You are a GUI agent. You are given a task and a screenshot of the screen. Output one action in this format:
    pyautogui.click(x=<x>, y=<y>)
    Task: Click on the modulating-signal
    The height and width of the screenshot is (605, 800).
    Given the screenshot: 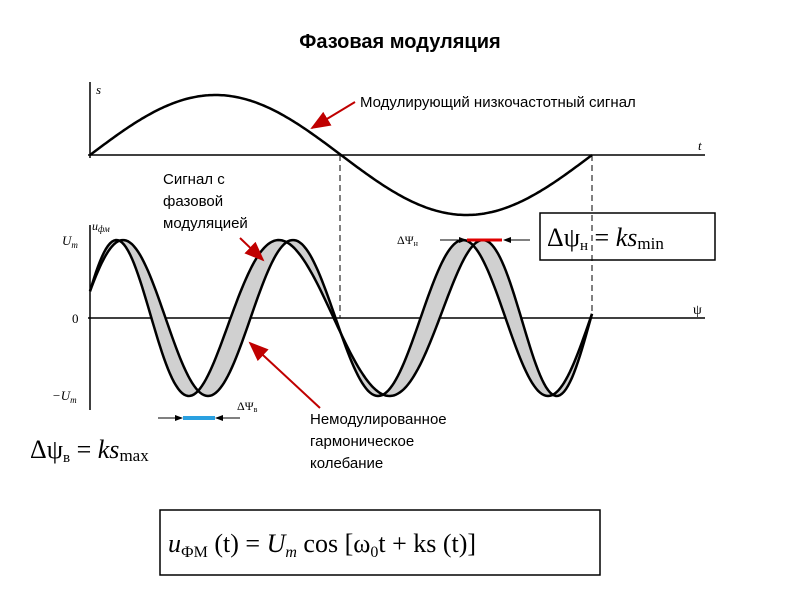 What is the action you would take?
    pyautogui.click(x=341, y=155)
    